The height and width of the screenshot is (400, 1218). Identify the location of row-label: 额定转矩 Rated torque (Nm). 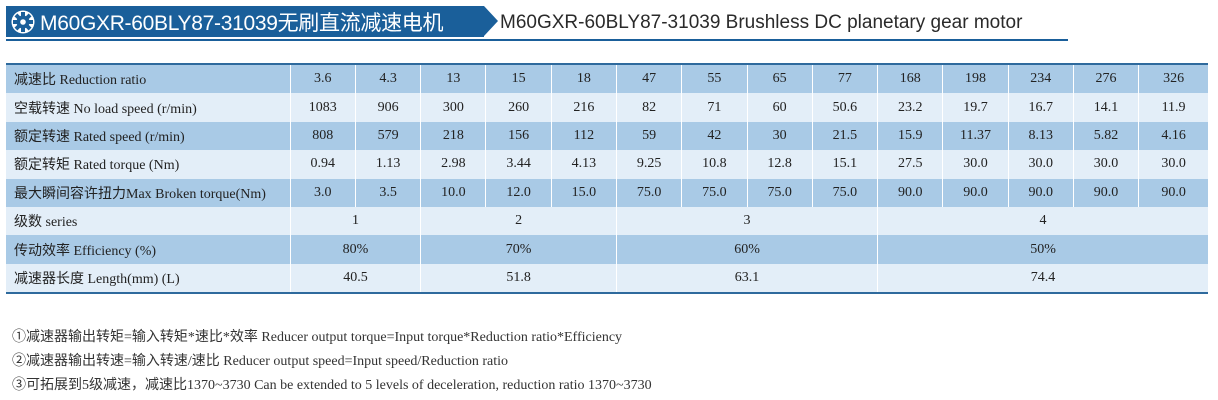
(148, 164).